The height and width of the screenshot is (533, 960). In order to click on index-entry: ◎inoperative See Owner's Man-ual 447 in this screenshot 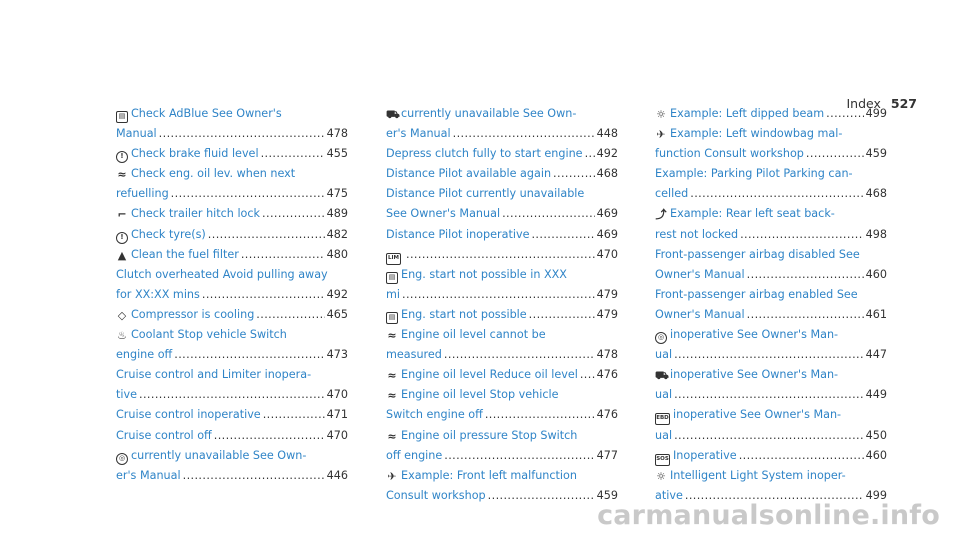, I will do `click(771, 345)`.